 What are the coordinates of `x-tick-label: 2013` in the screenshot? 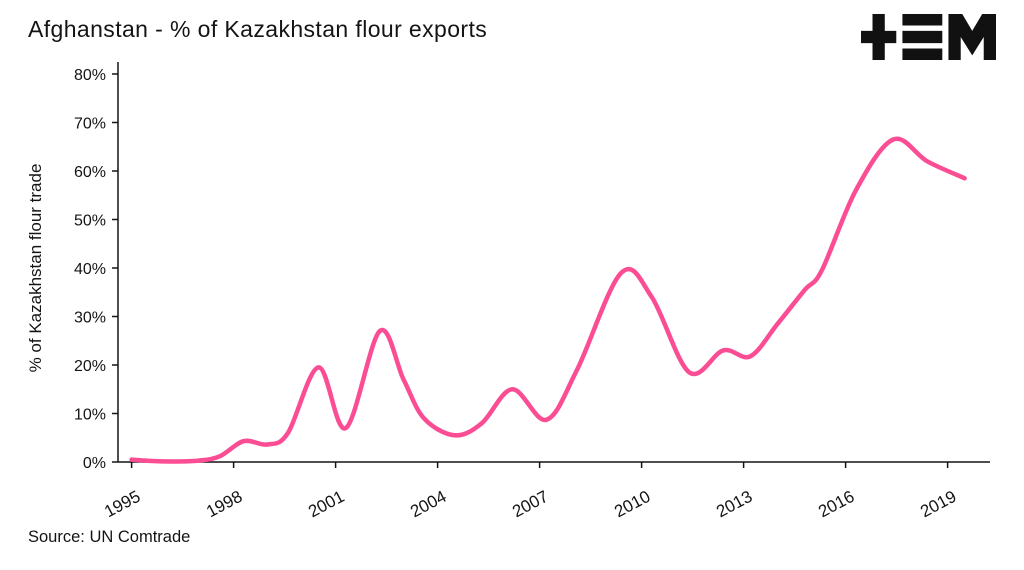 It's located at (734, 504).